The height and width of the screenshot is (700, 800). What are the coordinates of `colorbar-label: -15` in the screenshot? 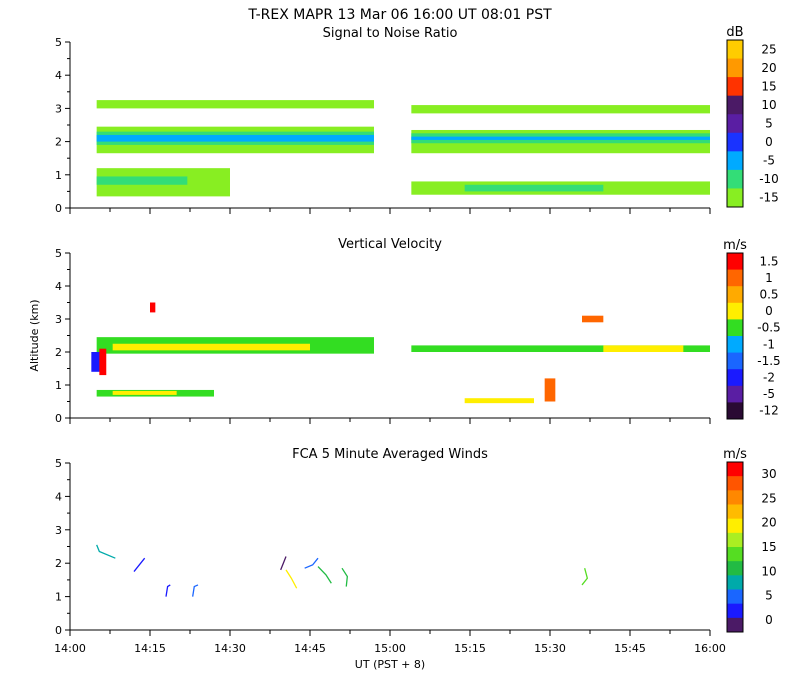 It's located at (769, 198).